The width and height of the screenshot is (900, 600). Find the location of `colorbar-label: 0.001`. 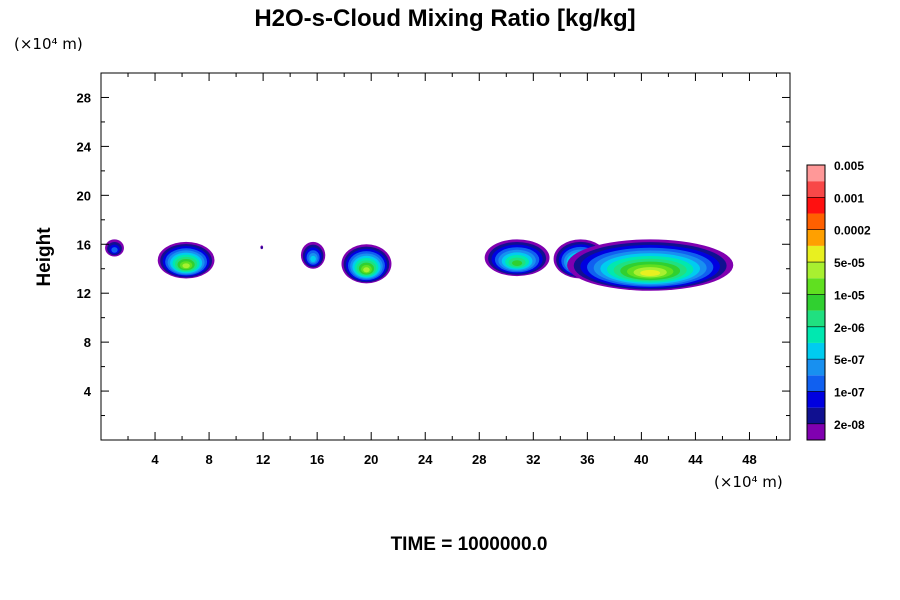

colorbar-label: 0.001 is located at coordinates (849, 198).